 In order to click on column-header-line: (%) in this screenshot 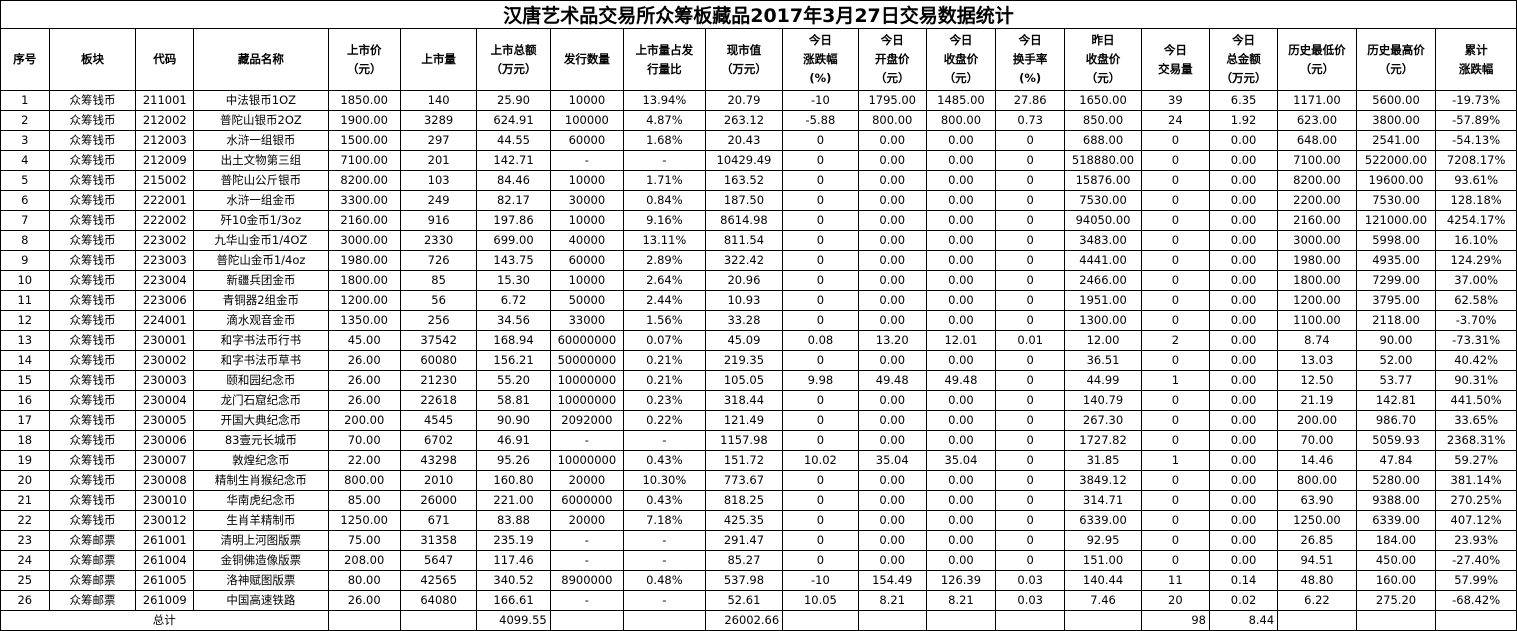, I will do `click(820, 78)`.